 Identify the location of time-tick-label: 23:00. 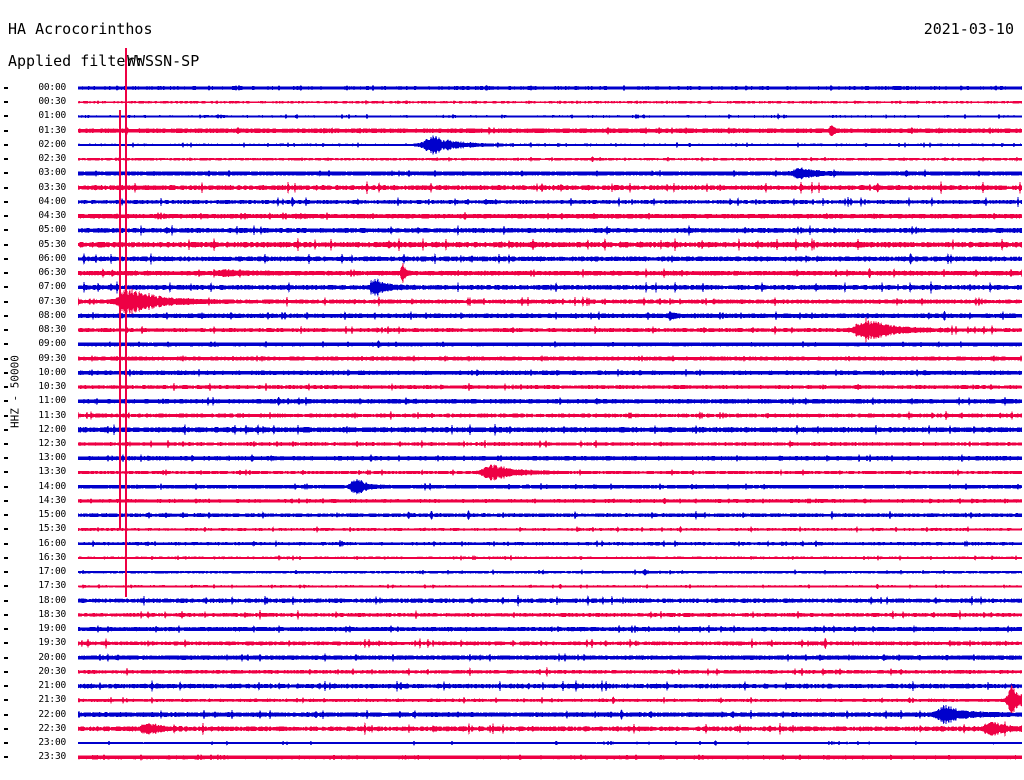
(52, 743).